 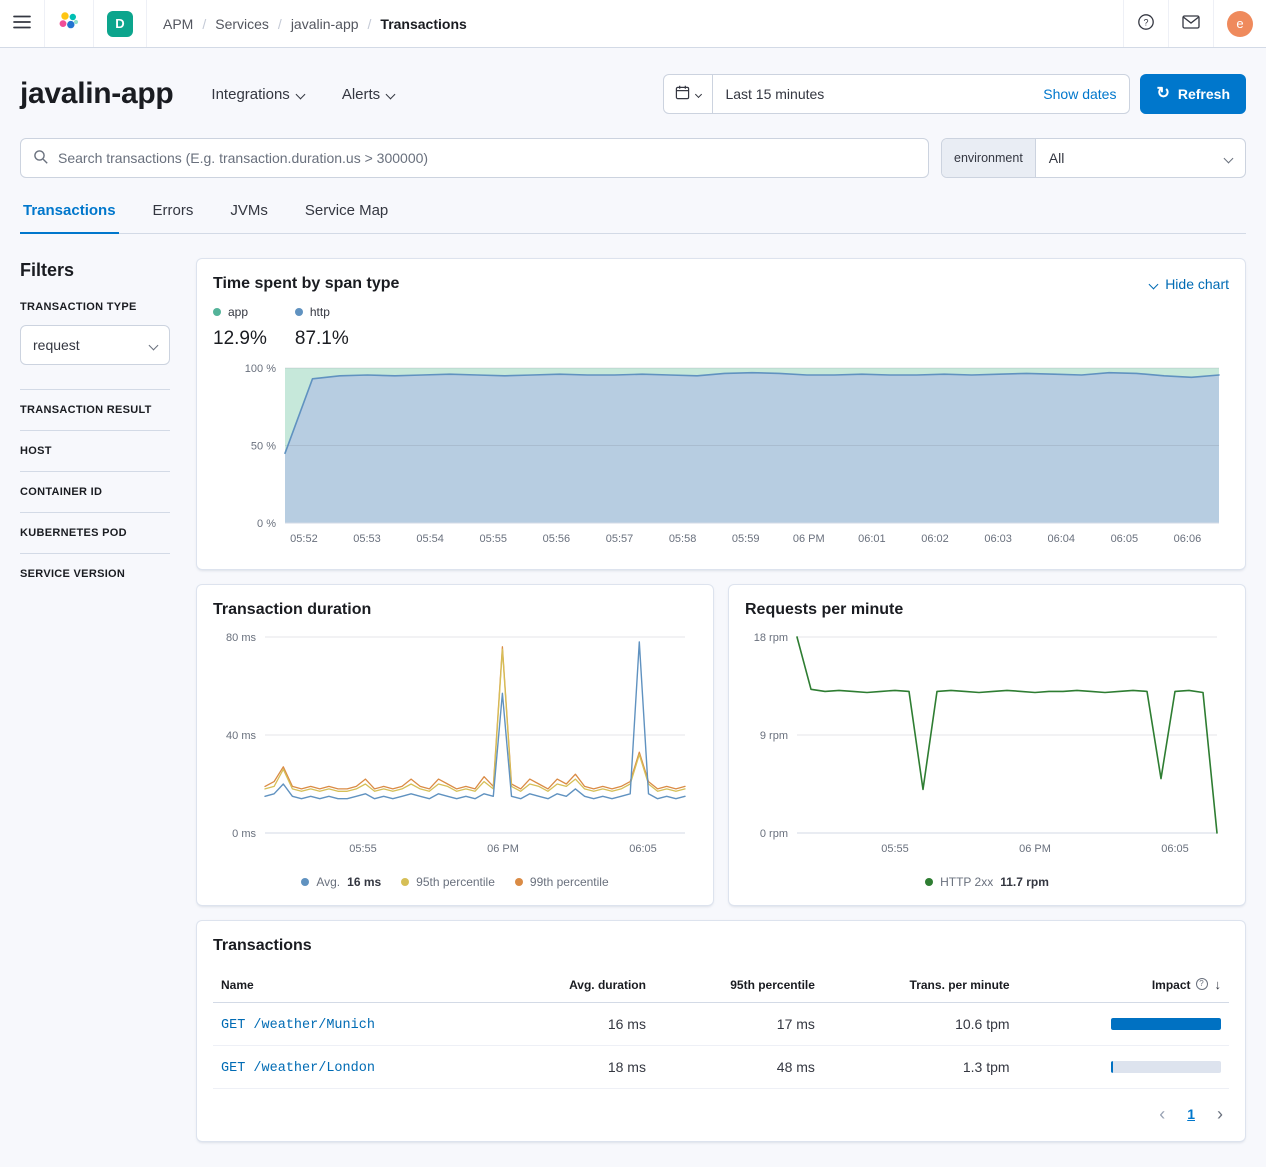 I want to click on environment-filter: environment All, so click(x=1093, y=158).